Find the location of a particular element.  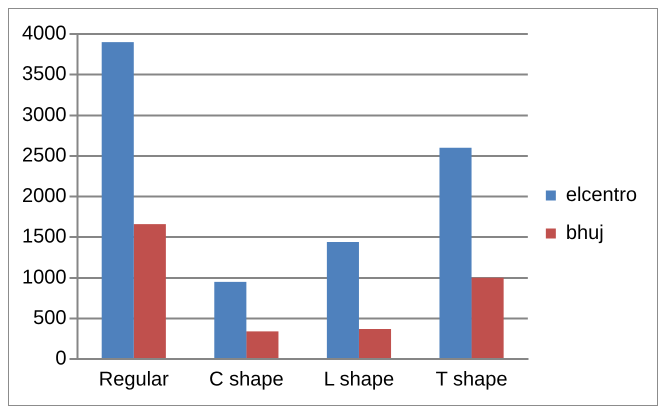

y-tick-label: 4000 is located at coordinates (44, 33).